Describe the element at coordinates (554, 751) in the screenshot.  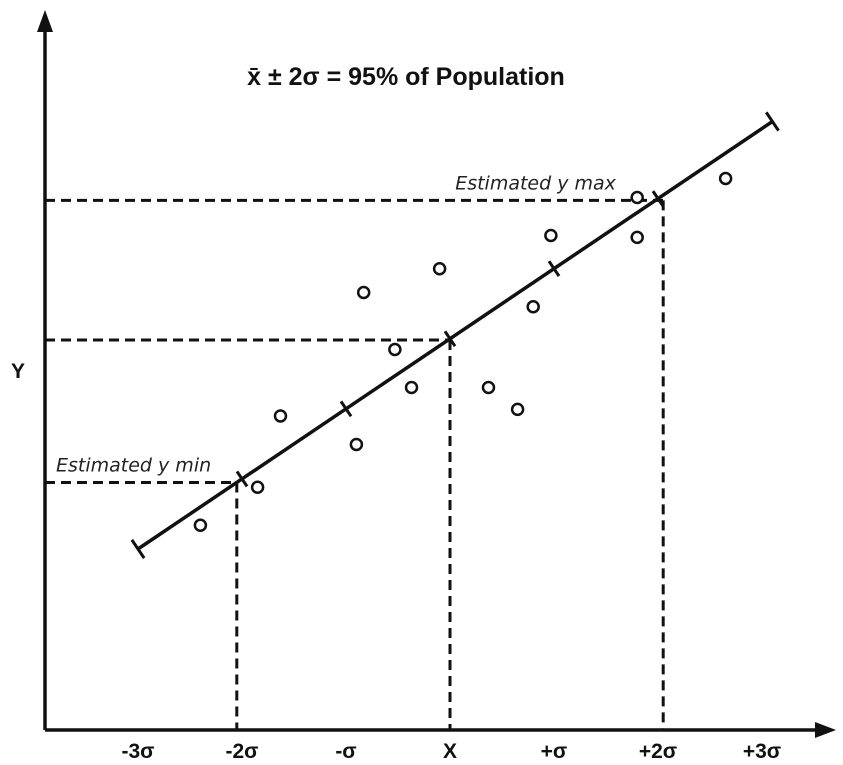
I see `x-tick-label: +σ` at that location.